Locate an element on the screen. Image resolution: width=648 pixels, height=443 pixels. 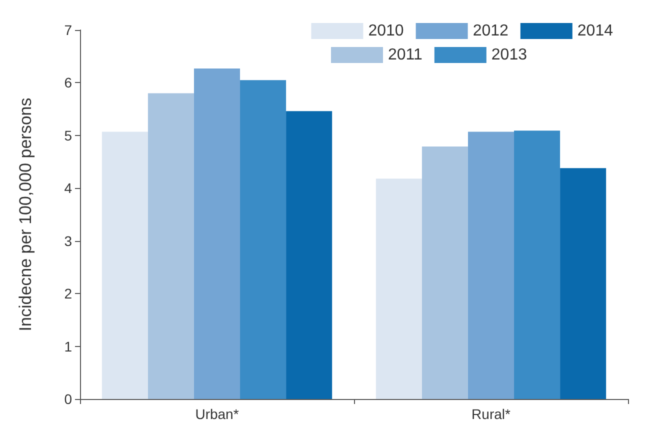
legend-label: 2014 is located at coordinates (595, 31).